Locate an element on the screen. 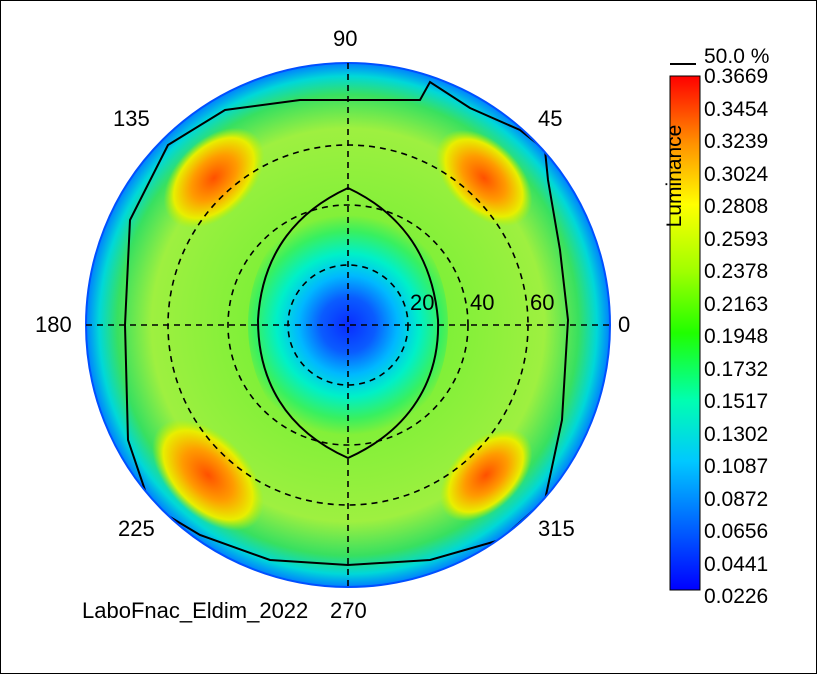  colorbar-tick-label: 0.1517 is located at coordinates (736, 401).